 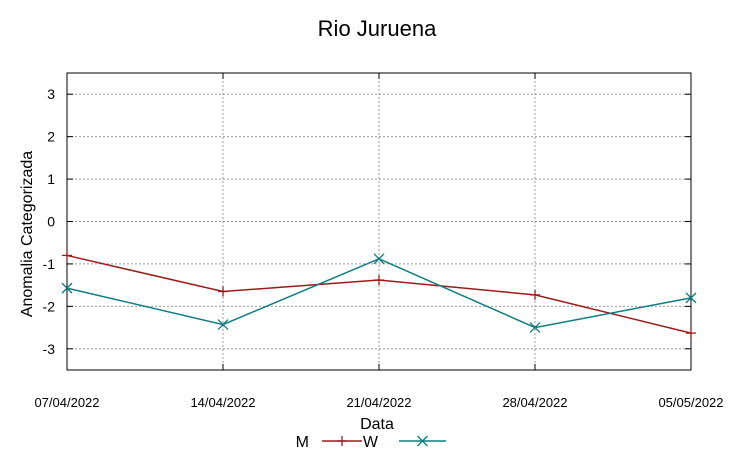 What do you see at coordinates (51, 137) in the screenshot?
I see `y-tick-label: 2` at bounding box center [51, 137].